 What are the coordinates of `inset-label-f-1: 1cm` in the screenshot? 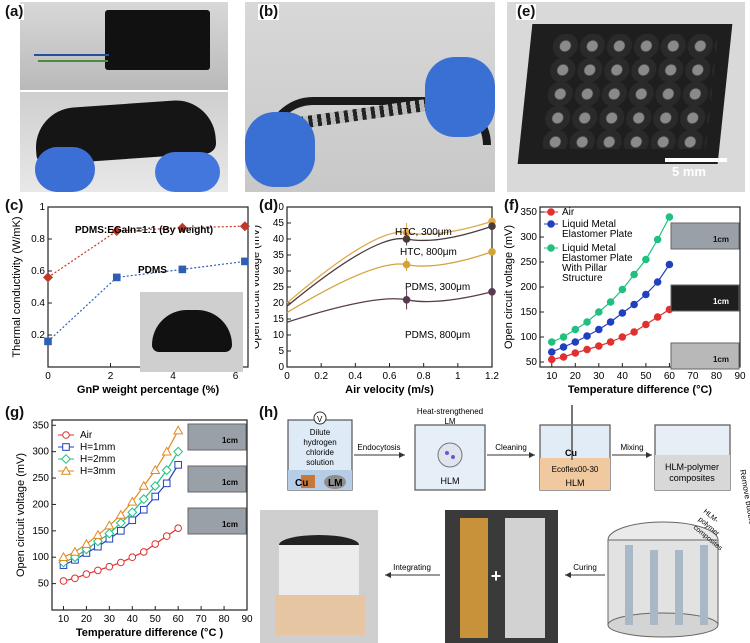 It's located at (721, 301).